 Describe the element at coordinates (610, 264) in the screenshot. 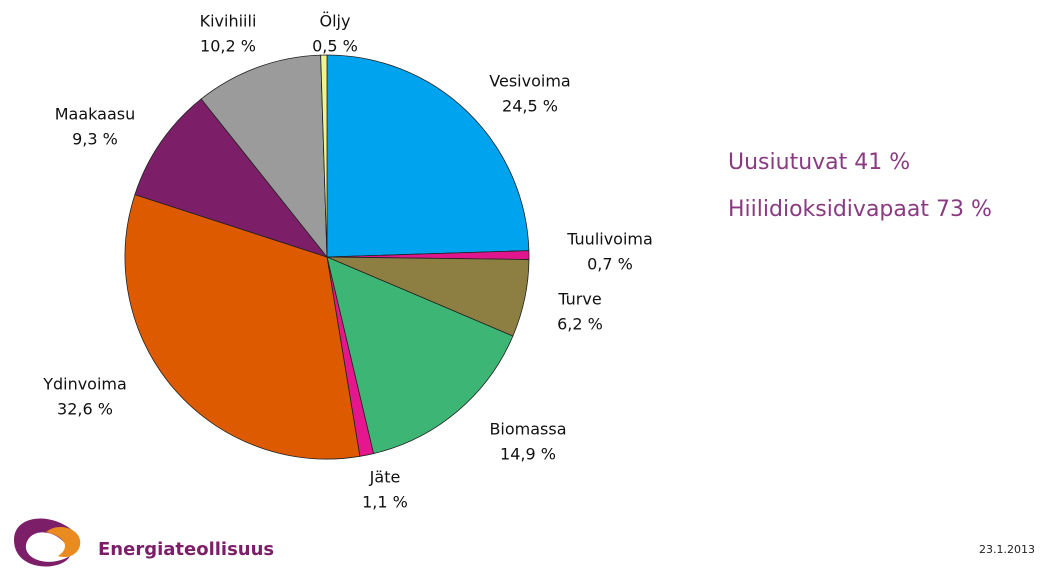

I see `slice-value-label: 0,7 %` at that location.